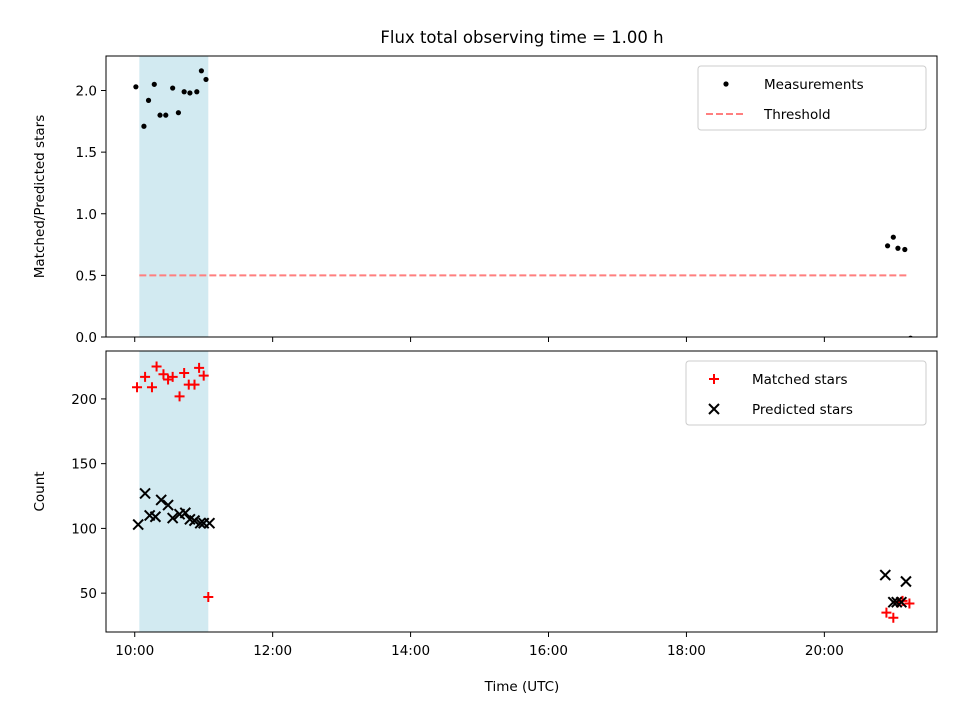 The image size is (960, 720). What do you see at coordinates (134, 651) in the screenshot?
I see `x-tick-label: 10:00` at bounding box center [134, 651].